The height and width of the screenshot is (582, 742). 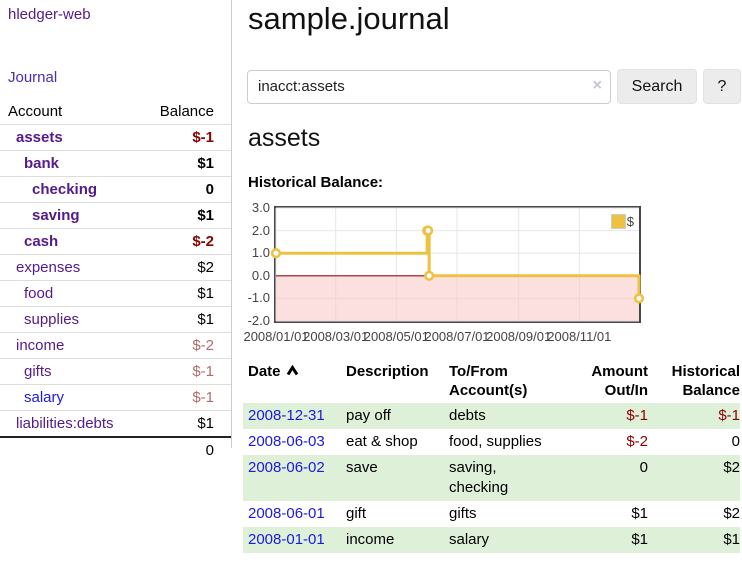 What do you see at coordinates (115, 319) in the screenshot?
I see `account-row: supplies $1` at bounding box center [115, 319].